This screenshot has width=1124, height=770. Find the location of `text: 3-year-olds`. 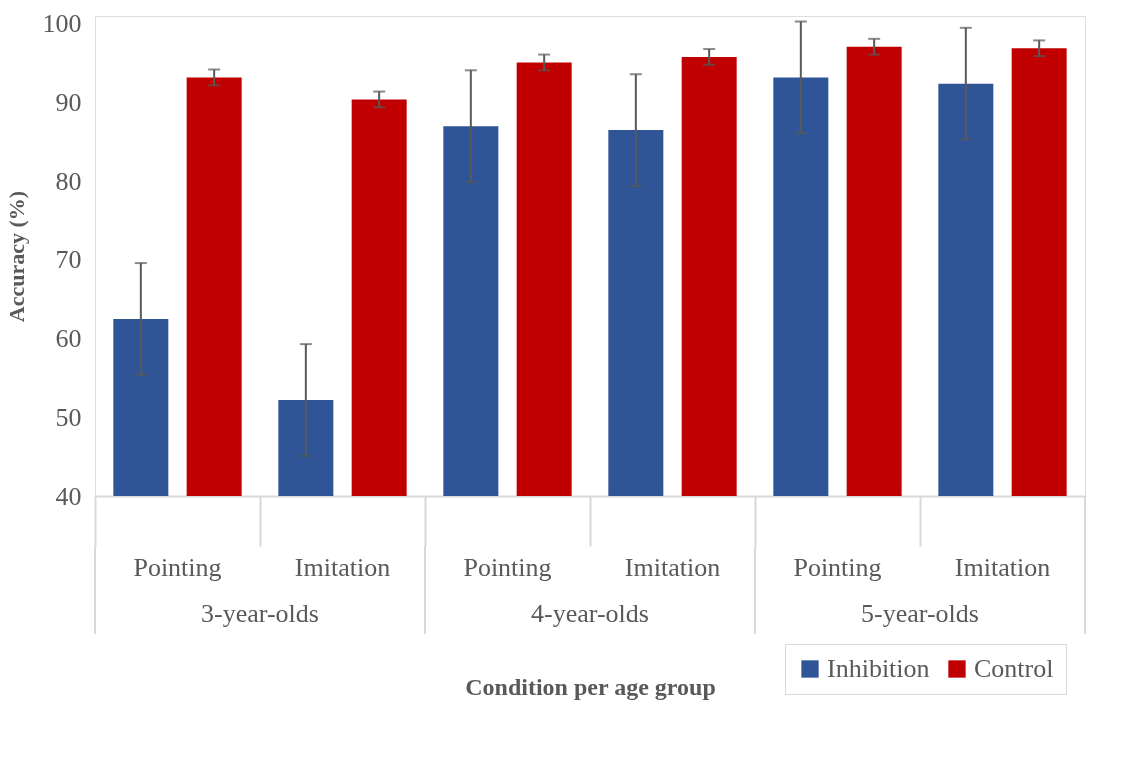

text: 3-year-olds is located at coordinates (260, 613).